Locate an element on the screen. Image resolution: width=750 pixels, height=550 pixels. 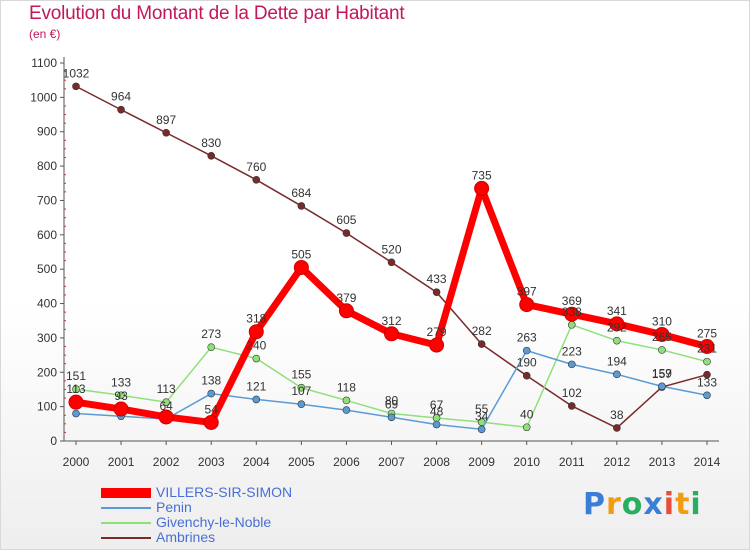
y-tick-label: 800 is located at coordinates (47, 166).